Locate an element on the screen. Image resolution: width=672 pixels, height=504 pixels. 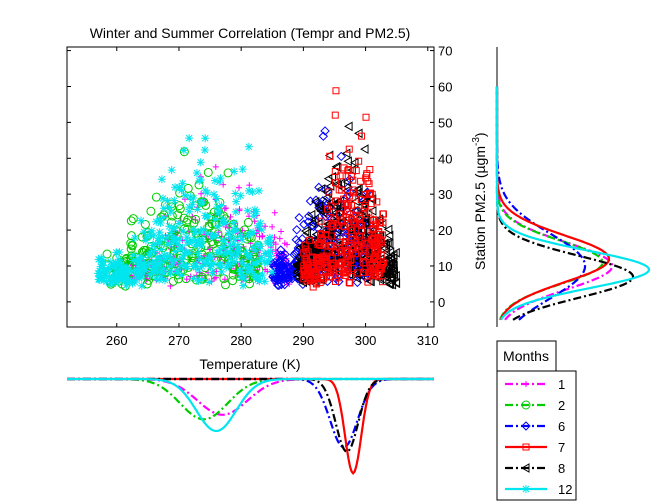
x-tick-label: 290 is located at coordinates (304, 340).